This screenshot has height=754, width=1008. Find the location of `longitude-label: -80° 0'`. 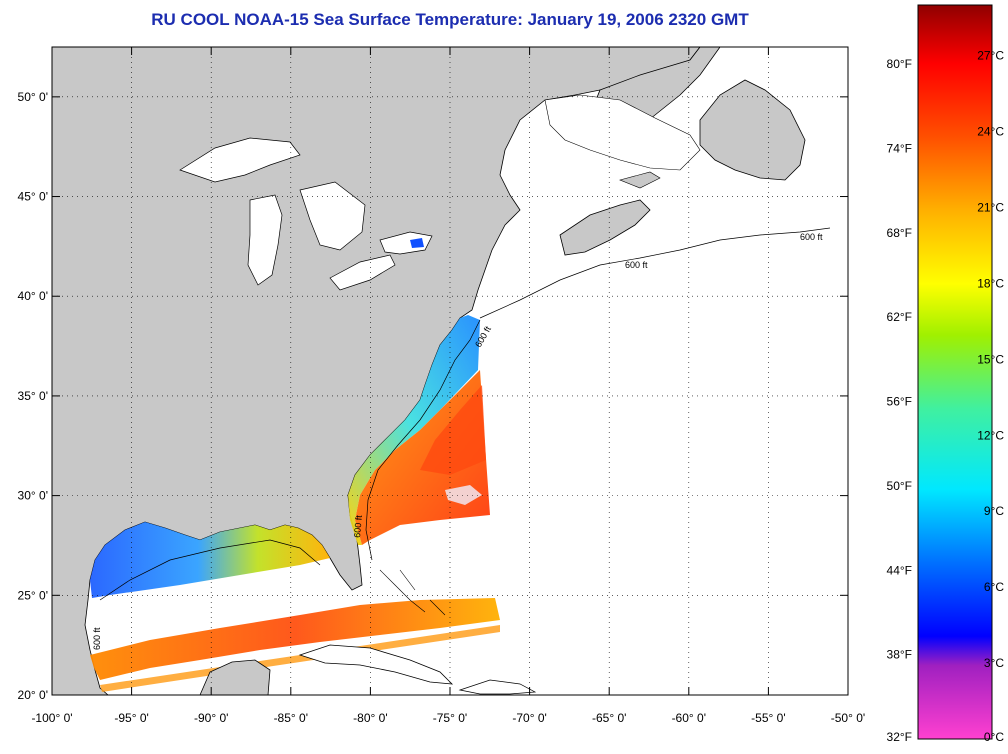

longitude-label: -80° 0' is located at coordinates (370, 718).